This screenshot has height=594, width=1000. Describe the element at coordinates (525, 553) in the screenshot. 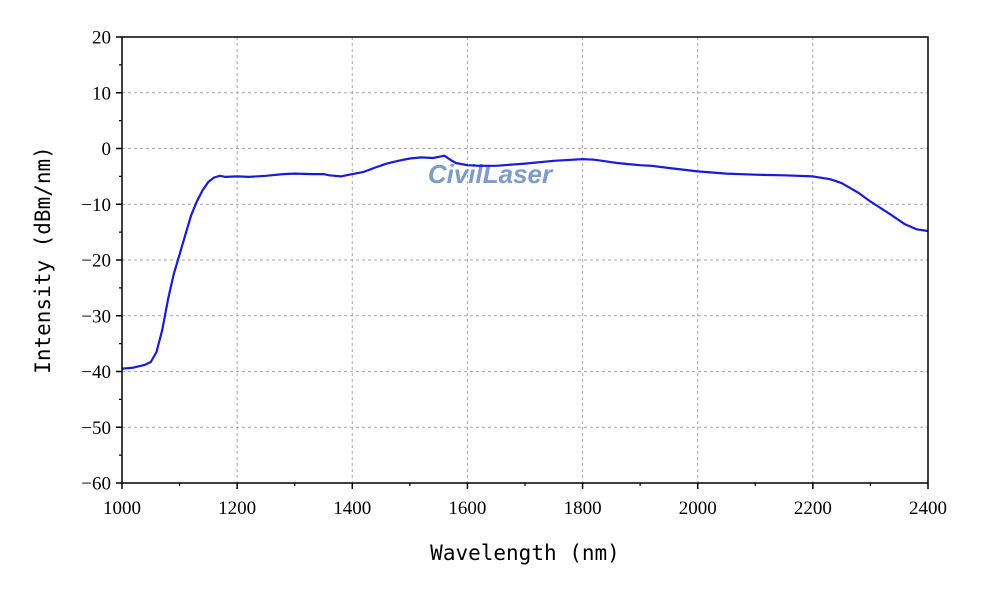

I see `x-axis-title: Wavelength (nm)` at that location.